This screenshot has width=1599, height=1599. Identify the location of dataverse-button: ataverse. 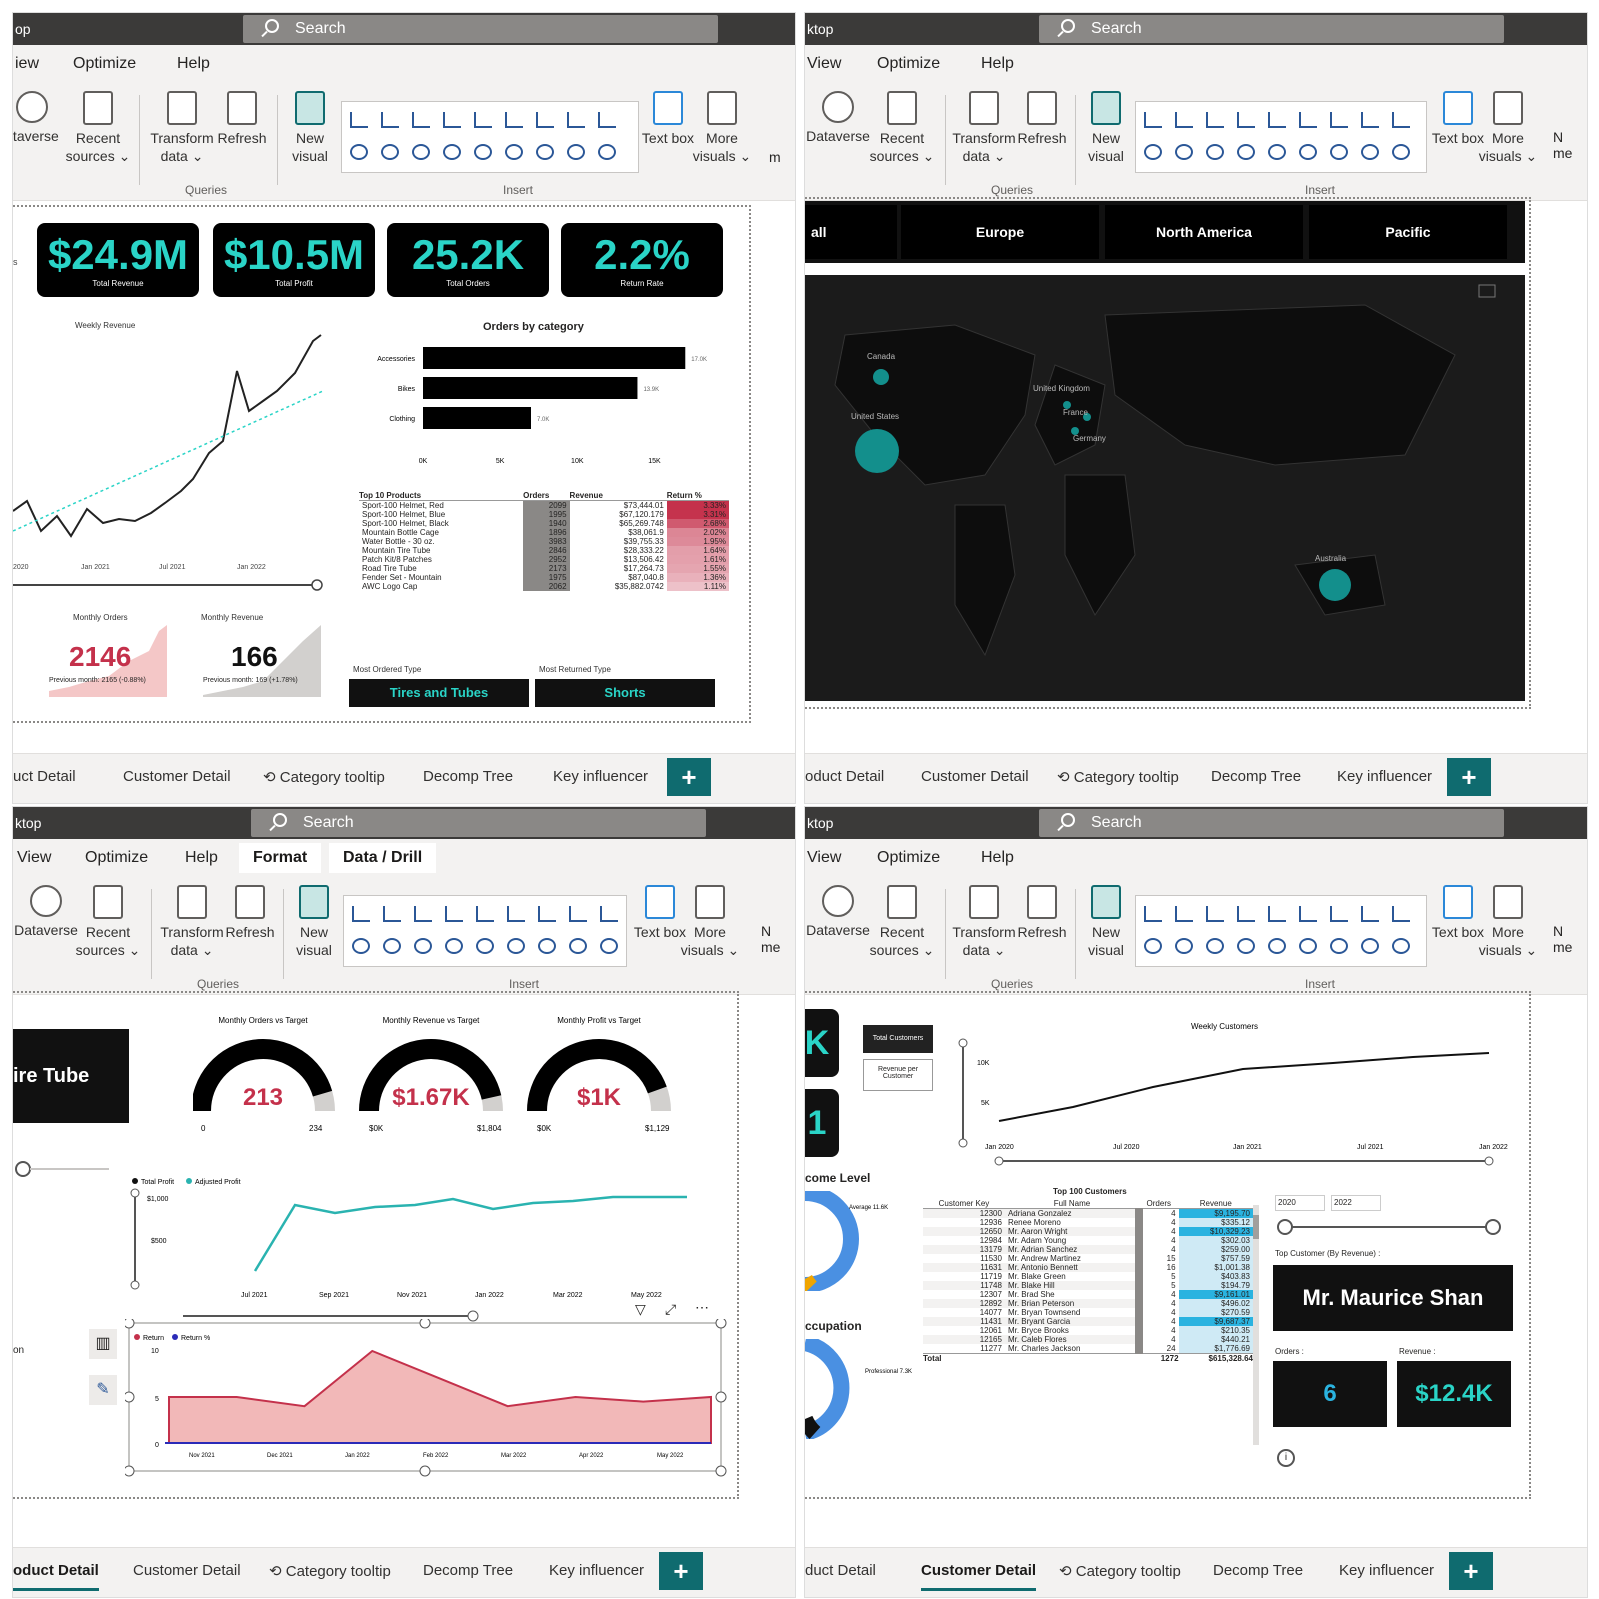
(39, 118).